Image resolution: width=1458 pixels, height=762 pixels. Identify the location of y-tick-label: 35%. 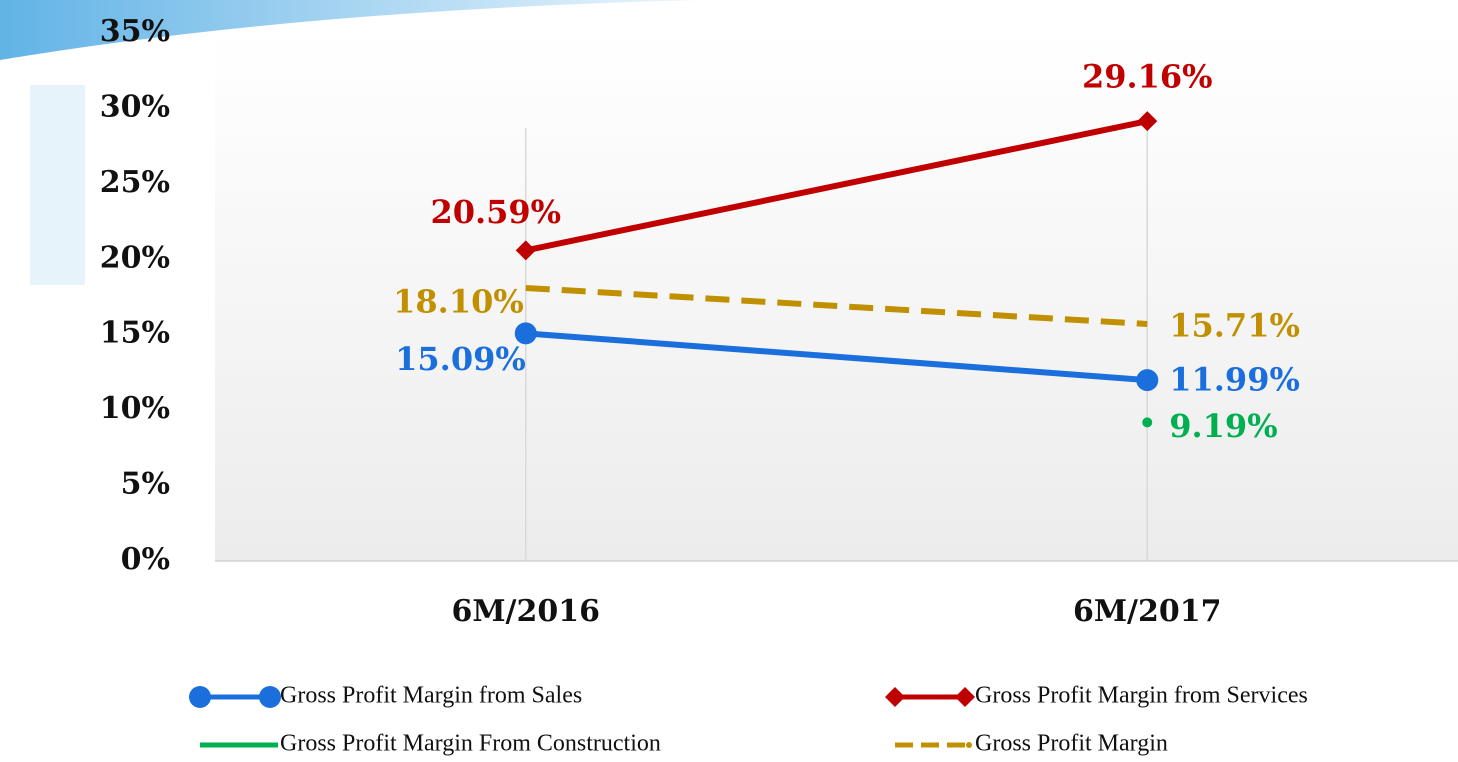
(135, 31).